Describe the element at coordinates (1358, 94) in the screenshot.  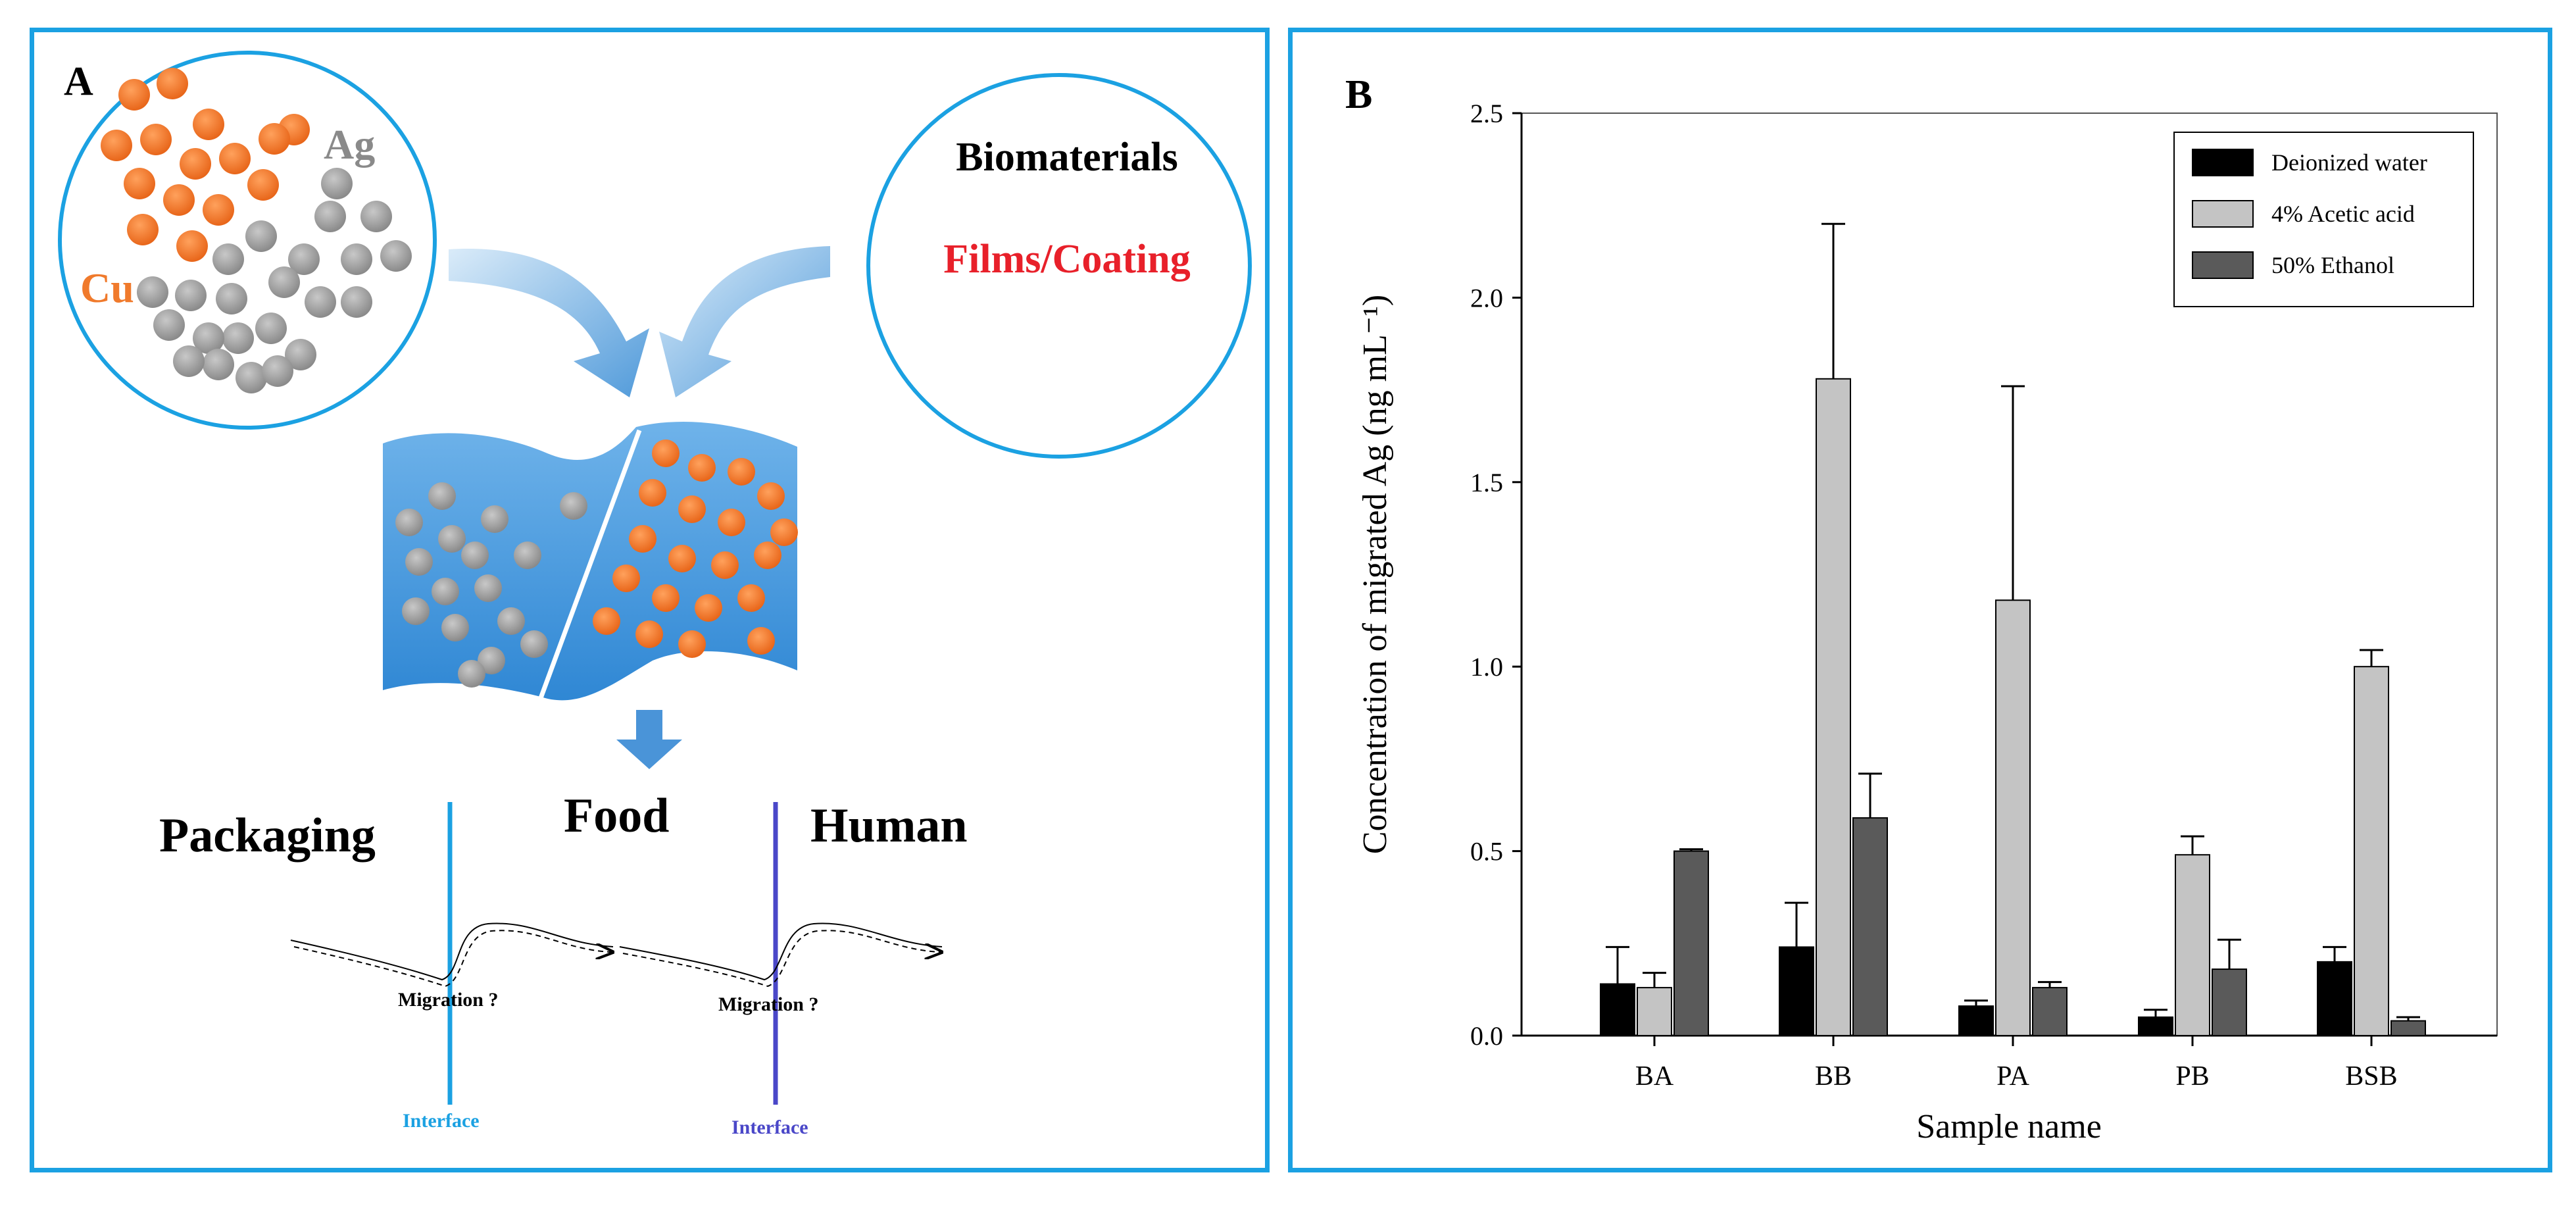
I see `panel-b-letter: B` at that location.